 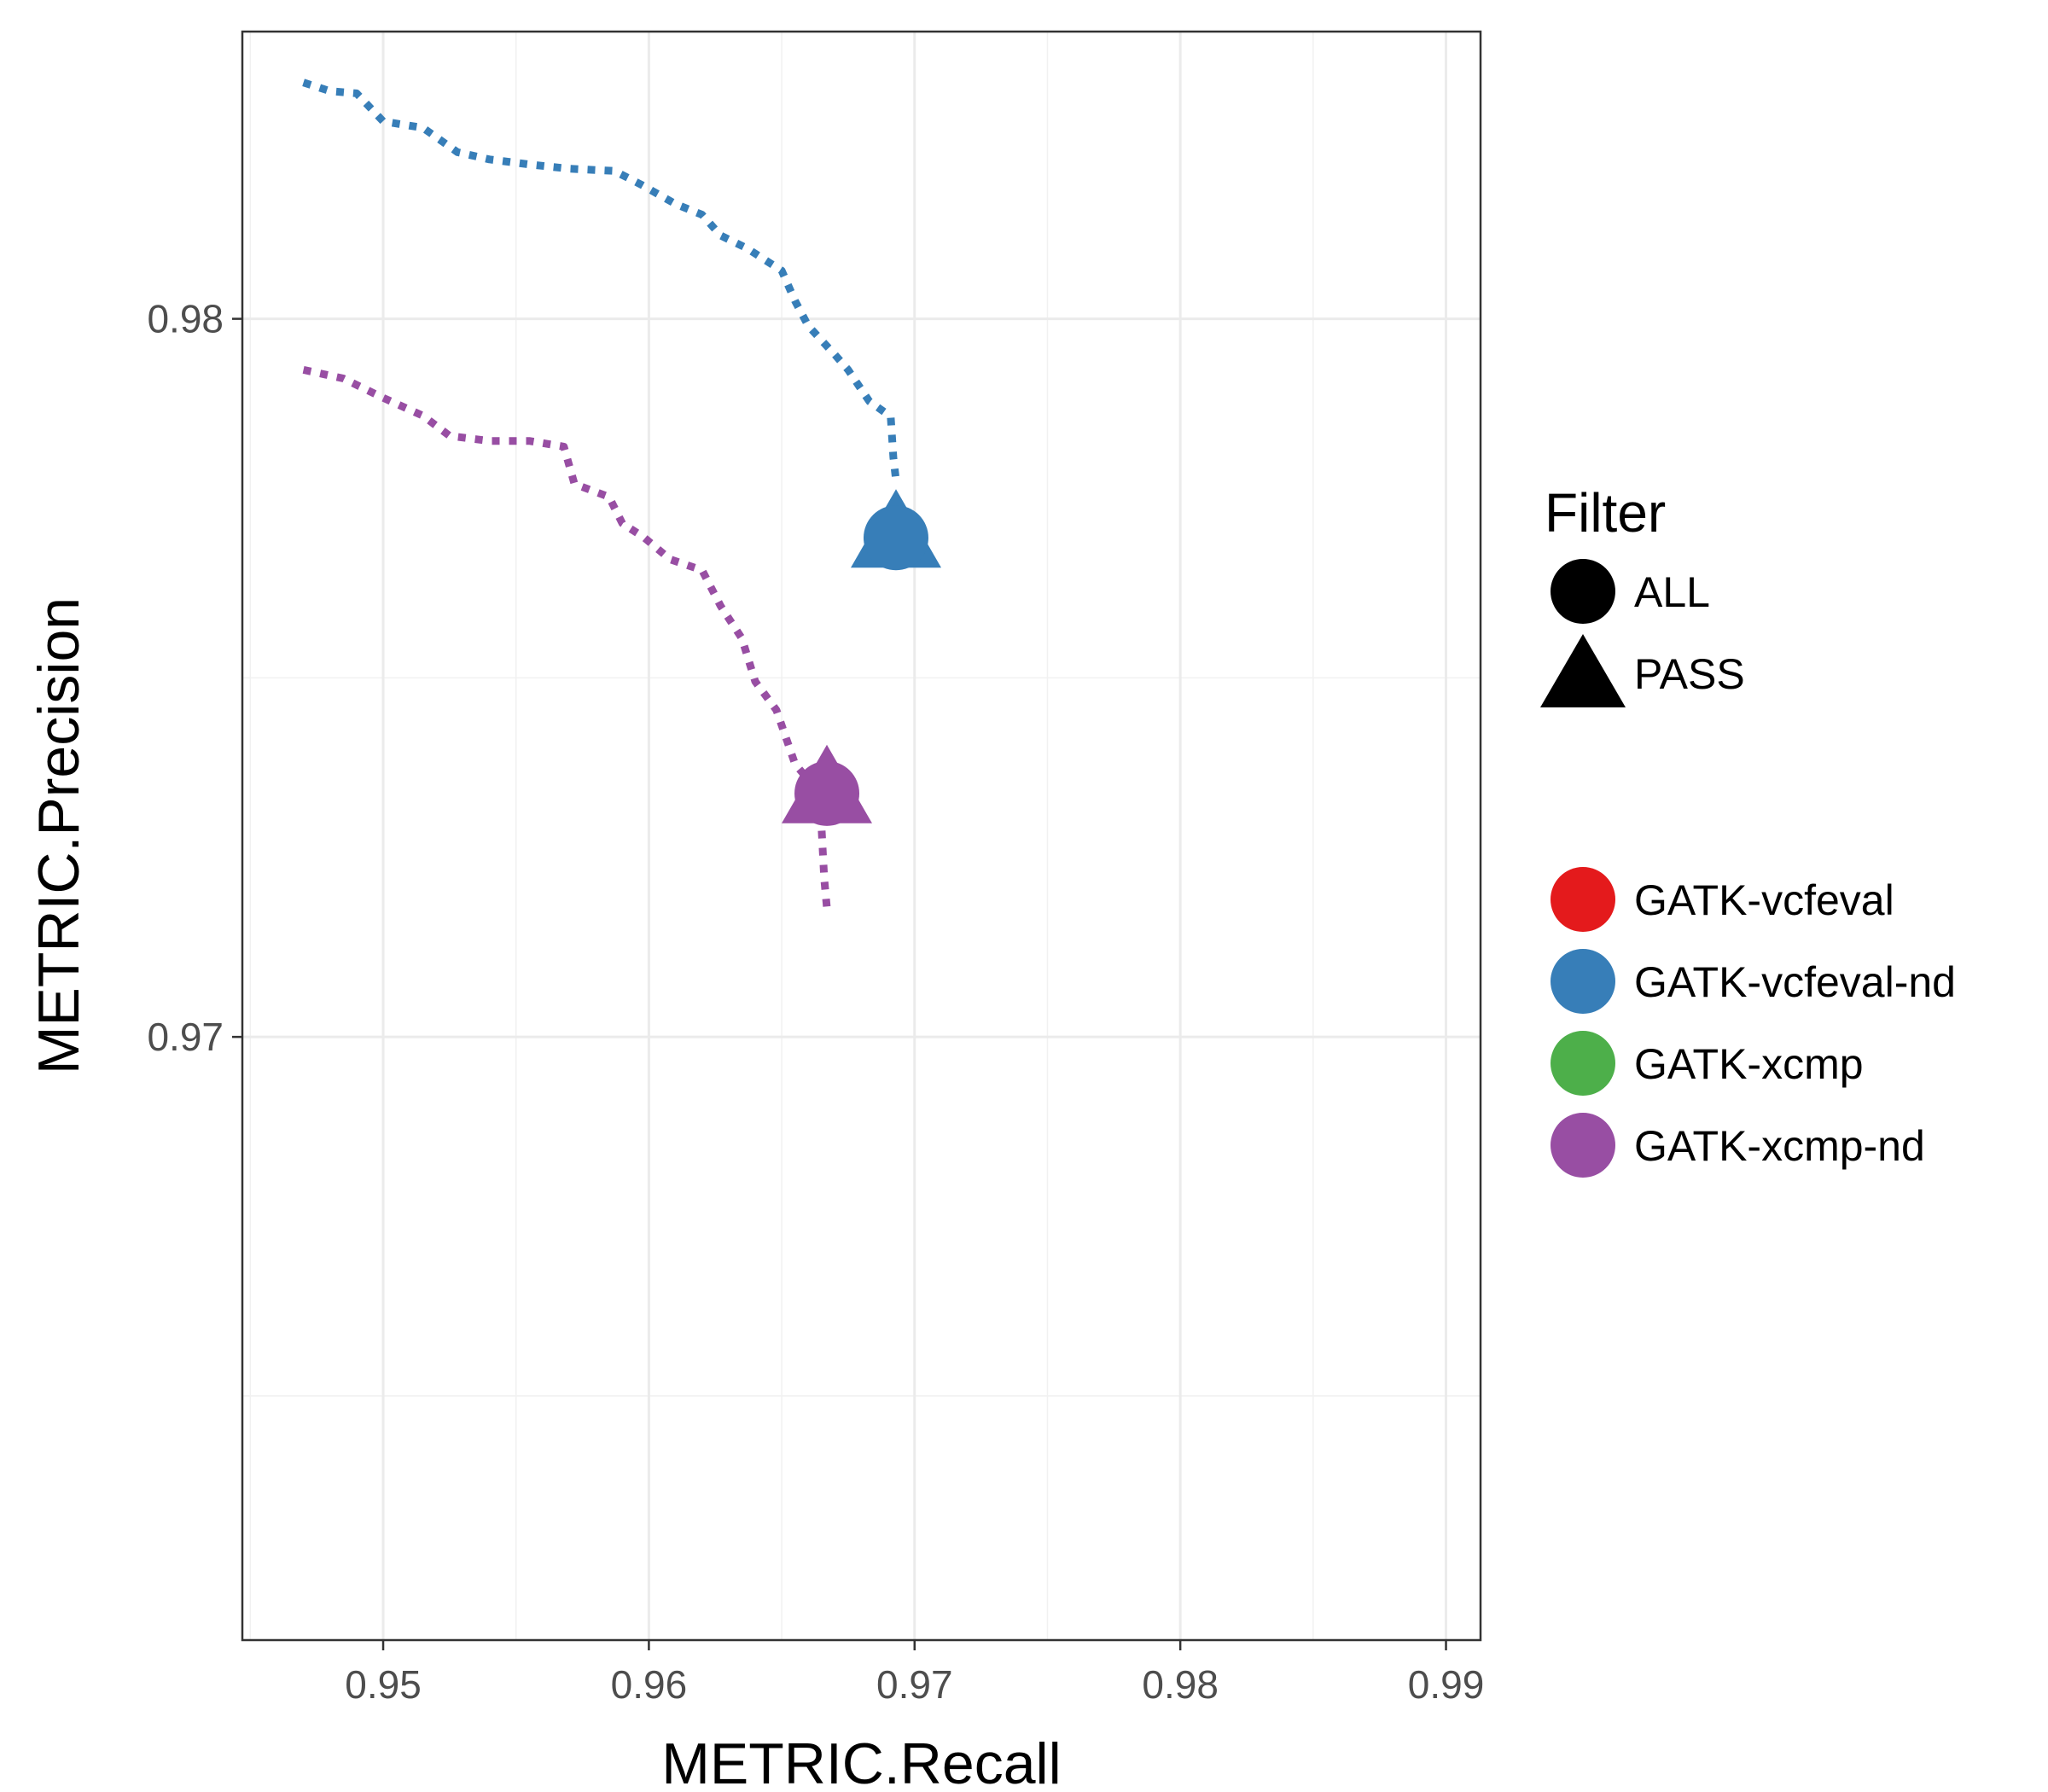 I want to click on legend-label: GATK-vcfeval, so click(x=1764, y=900).